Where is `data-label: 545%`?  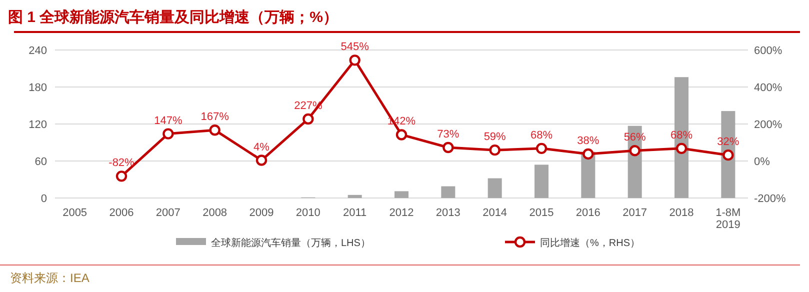
data-label: 545% is located at coordinates (355, 47).